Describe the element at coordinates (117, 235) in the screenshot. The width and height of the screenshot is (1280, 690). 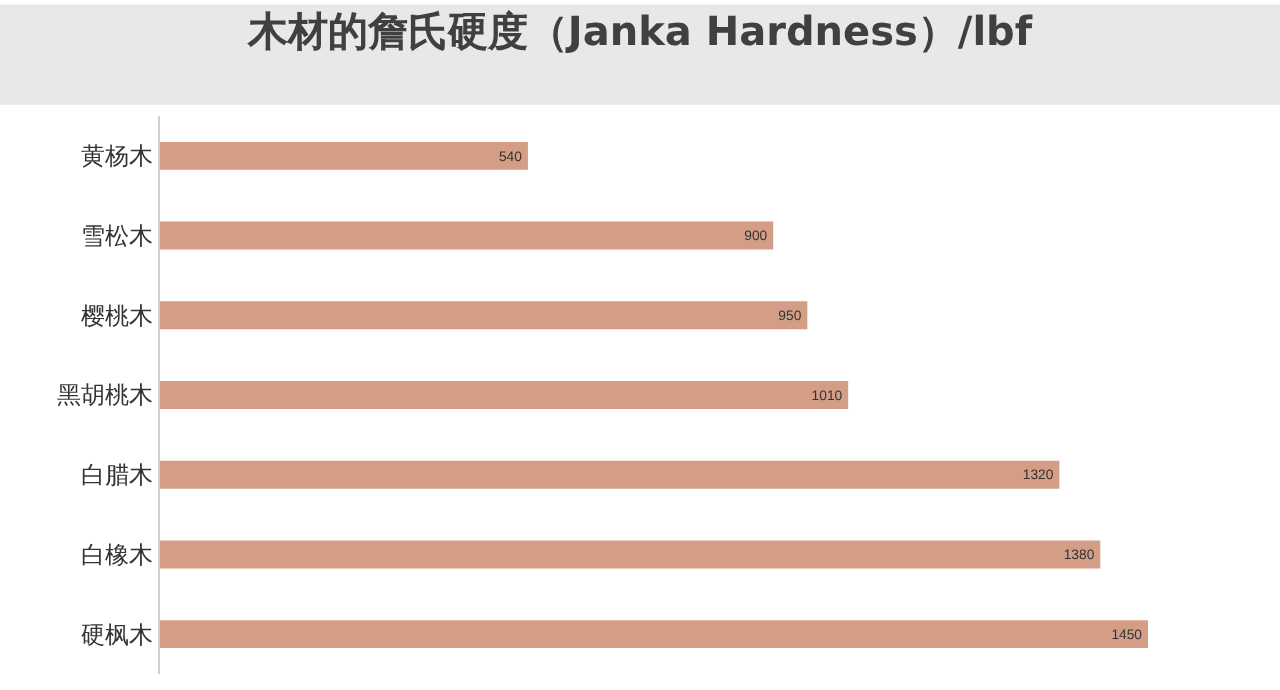
I see `y-tick-label: 雪松木` at that location.